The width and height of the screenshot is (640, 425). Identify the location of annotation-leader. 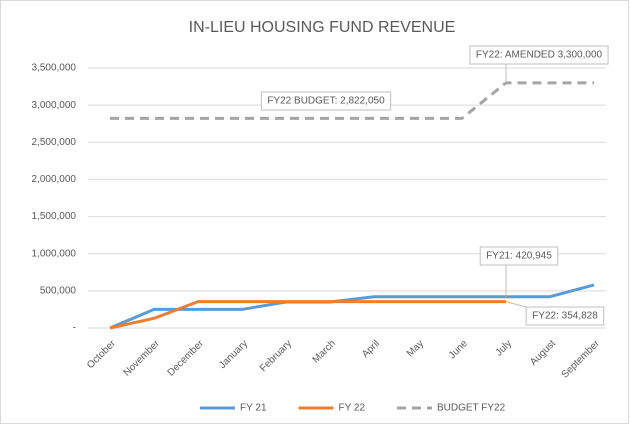
(516, 304).